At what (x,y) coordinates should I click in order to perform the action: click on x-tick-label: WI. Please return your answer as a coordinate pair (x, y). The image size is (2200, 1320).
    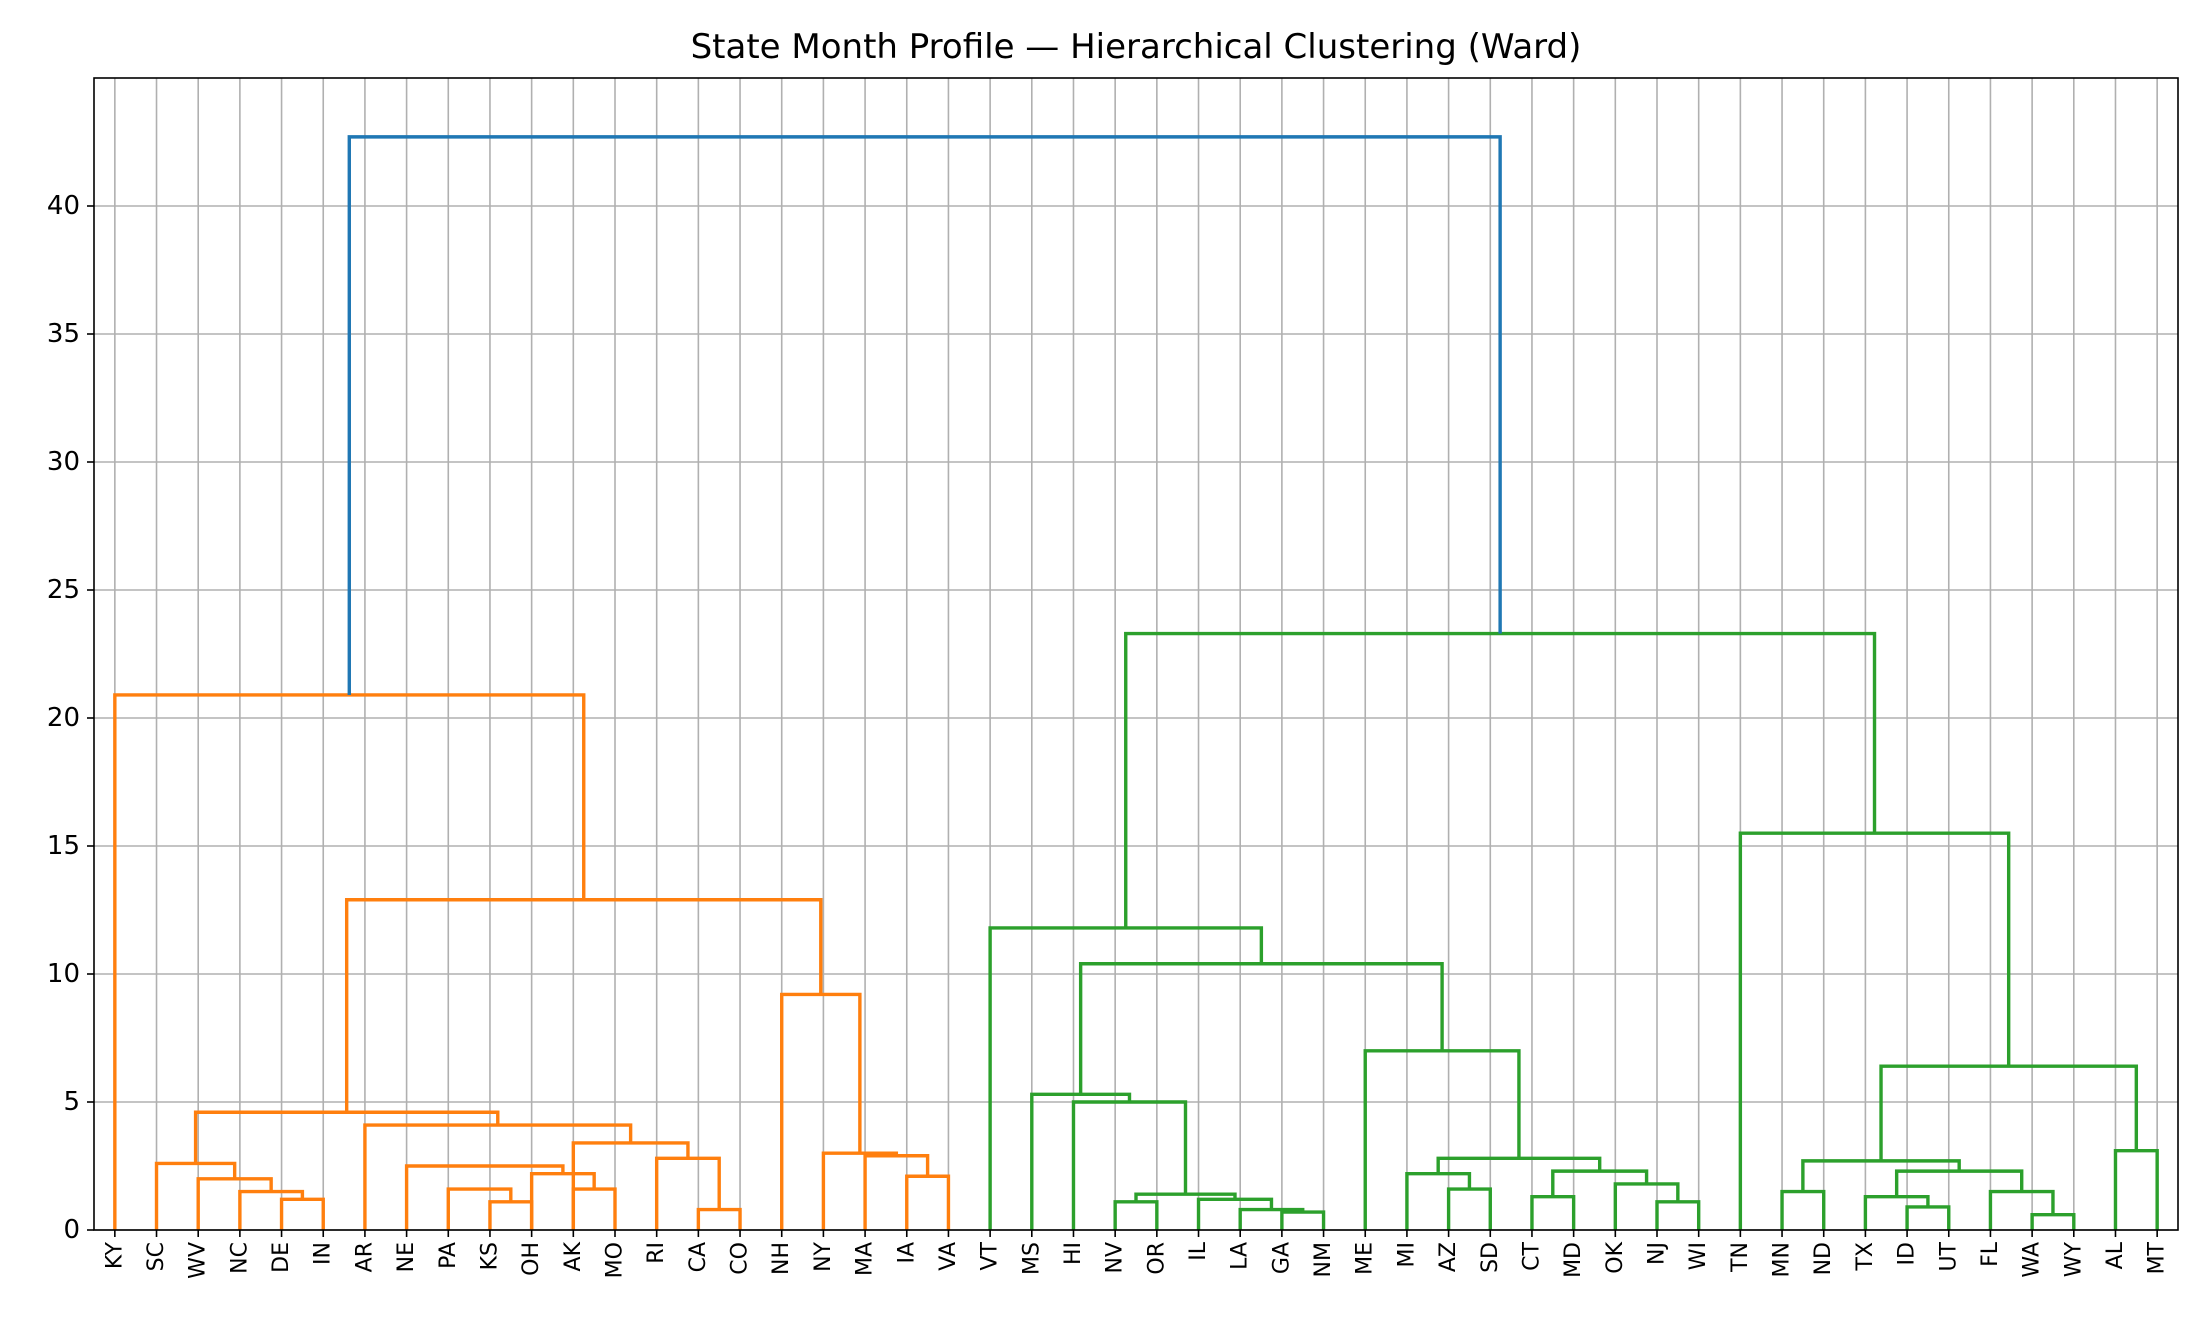
    Looking at the image, I should click on (1698, 1256).